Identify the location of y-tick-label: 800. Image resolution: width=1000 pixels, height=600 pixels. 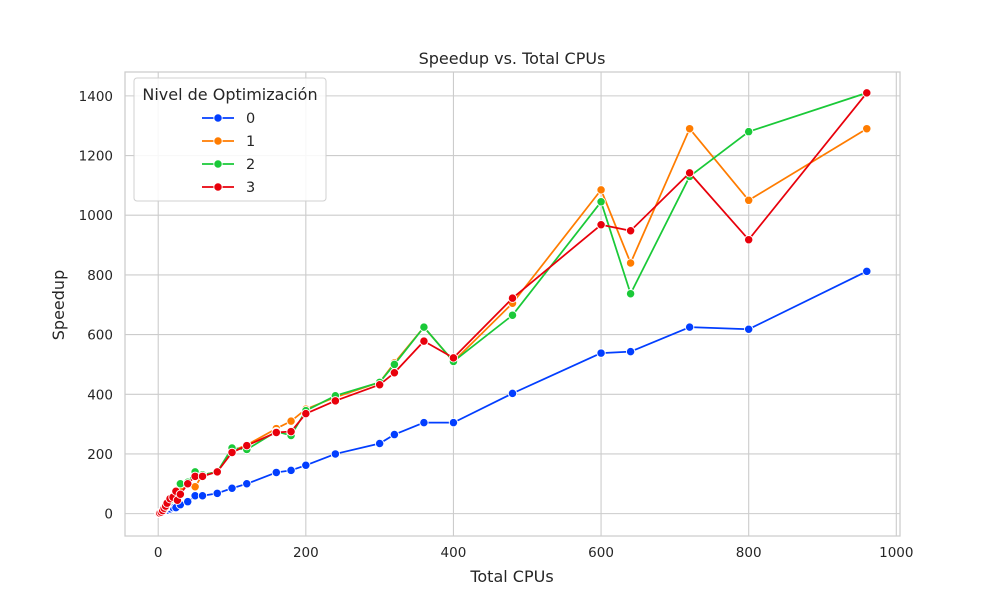
(100, 276).